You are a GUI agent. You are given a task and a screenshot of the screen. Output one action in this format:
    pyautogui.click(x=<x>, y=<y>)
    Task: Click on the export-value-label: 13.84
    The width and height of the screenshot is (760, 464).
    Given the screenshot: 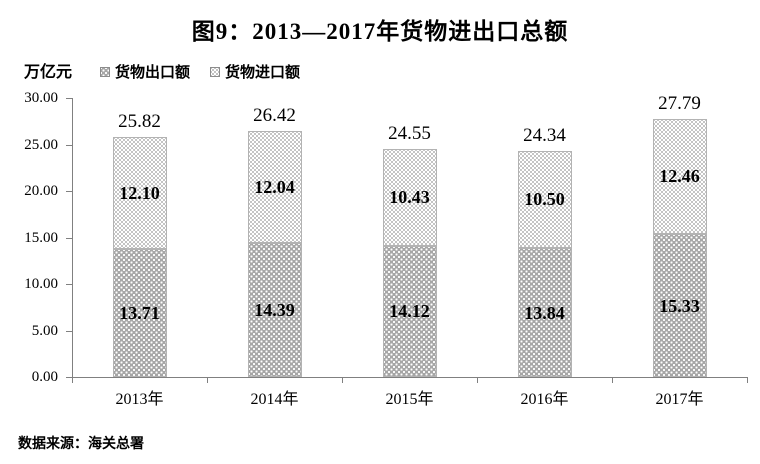 What is the action you would take?
    pyautogui.click(x=544, y=312)
    